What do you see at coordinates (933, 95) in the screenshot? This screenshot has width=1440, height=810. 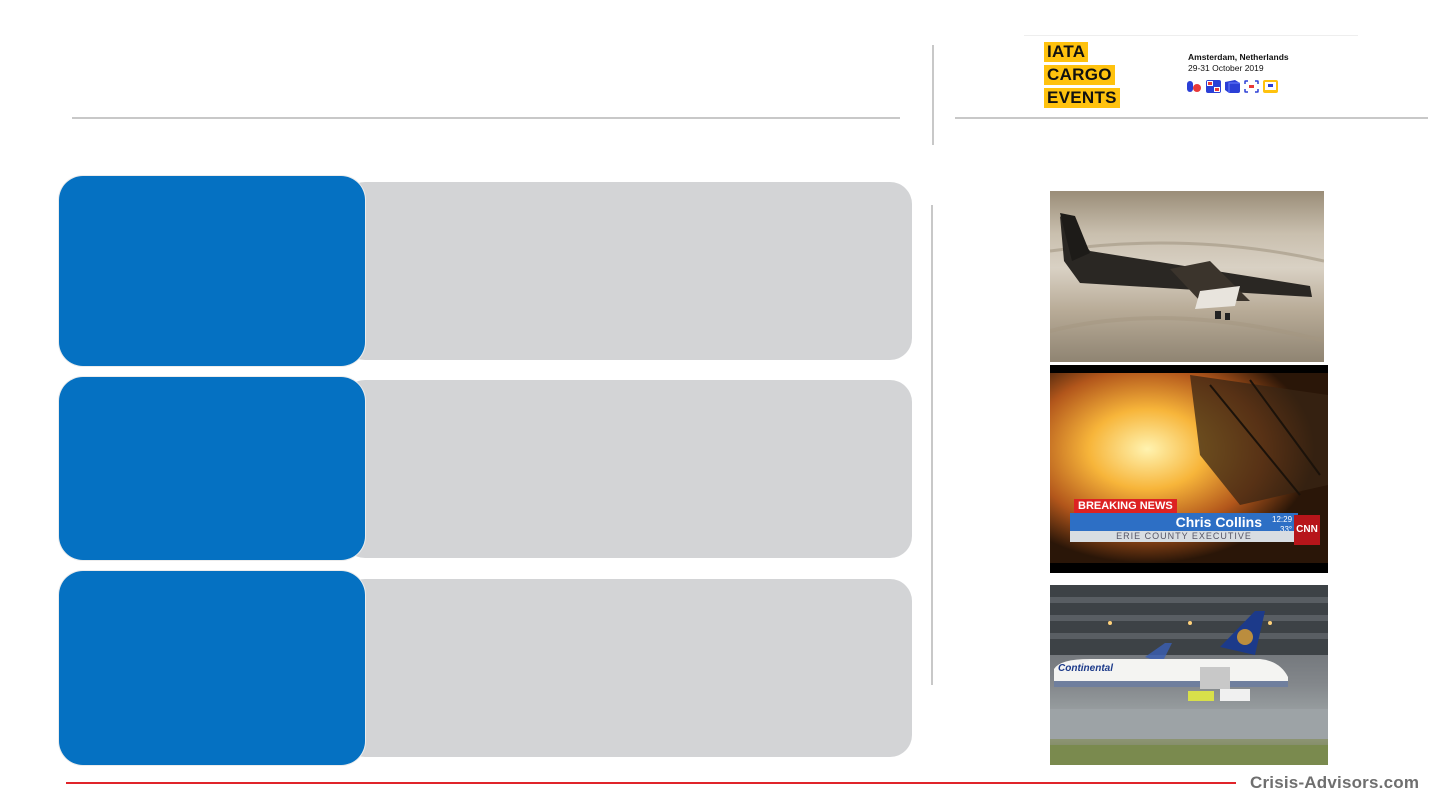 I see `header-vertical-divider` at bounding box center [933, 95].